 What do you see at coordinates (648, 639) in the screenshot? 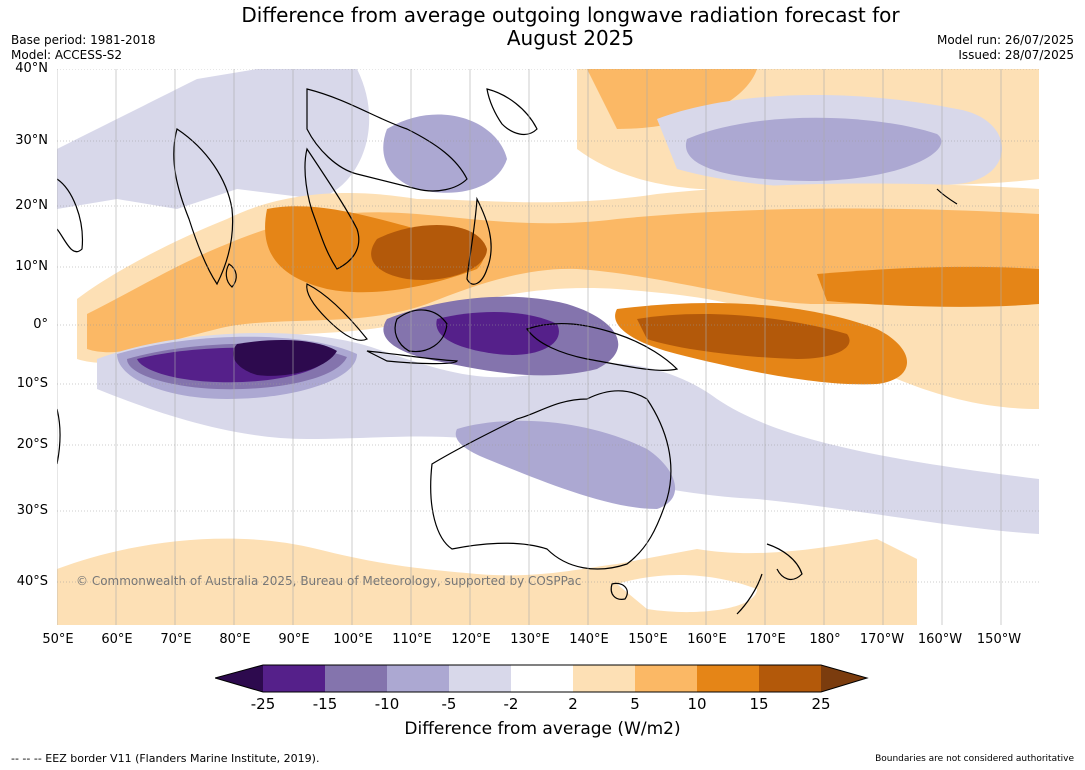
I see `lon-label-150e: 150°E` at bounding box center [648, 639].